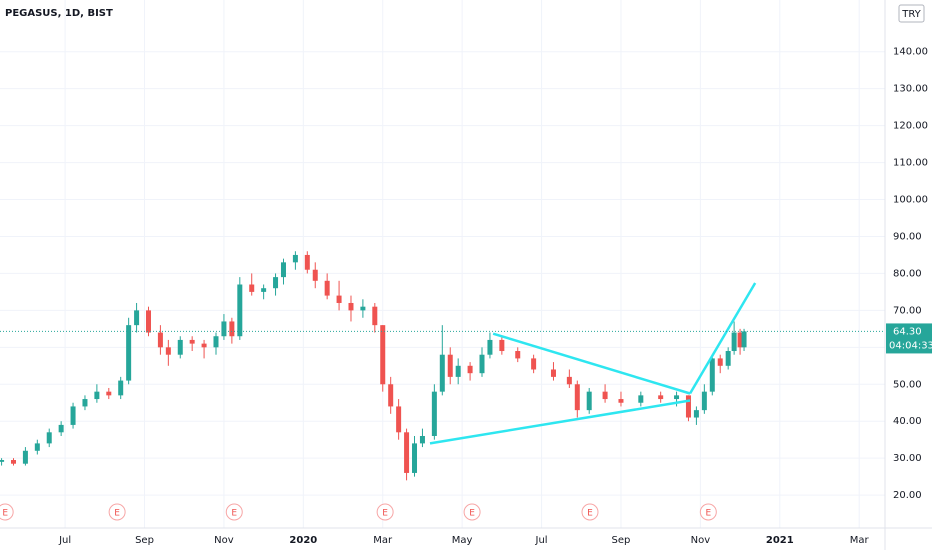 The image size is (932, 550). Describe the element at coordinates (907, 458) in the screenshot. I see `y-tick-label: 30.00` at that location.